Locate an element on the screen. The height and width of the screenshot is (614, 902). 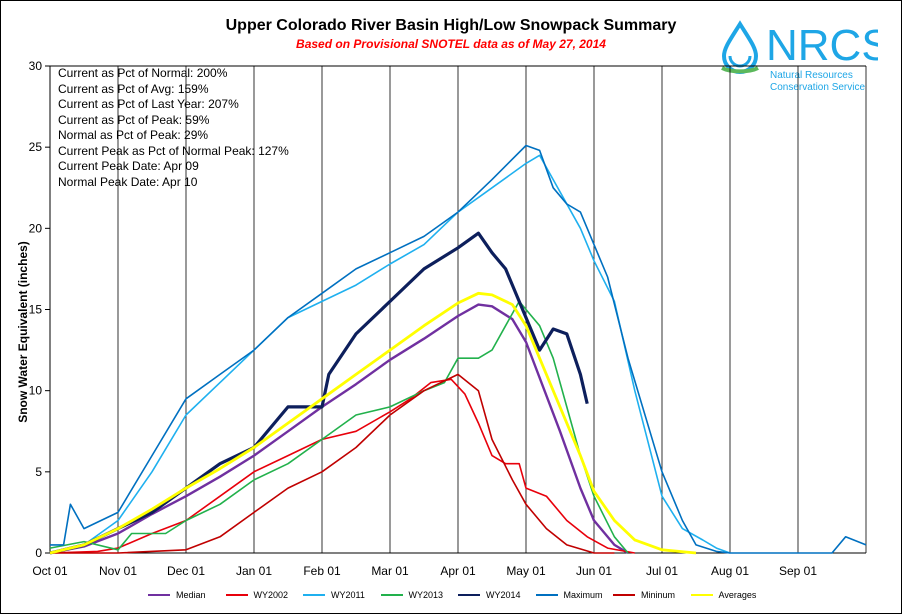
legend-item: WY2011 is located at coordinates (334, 595).